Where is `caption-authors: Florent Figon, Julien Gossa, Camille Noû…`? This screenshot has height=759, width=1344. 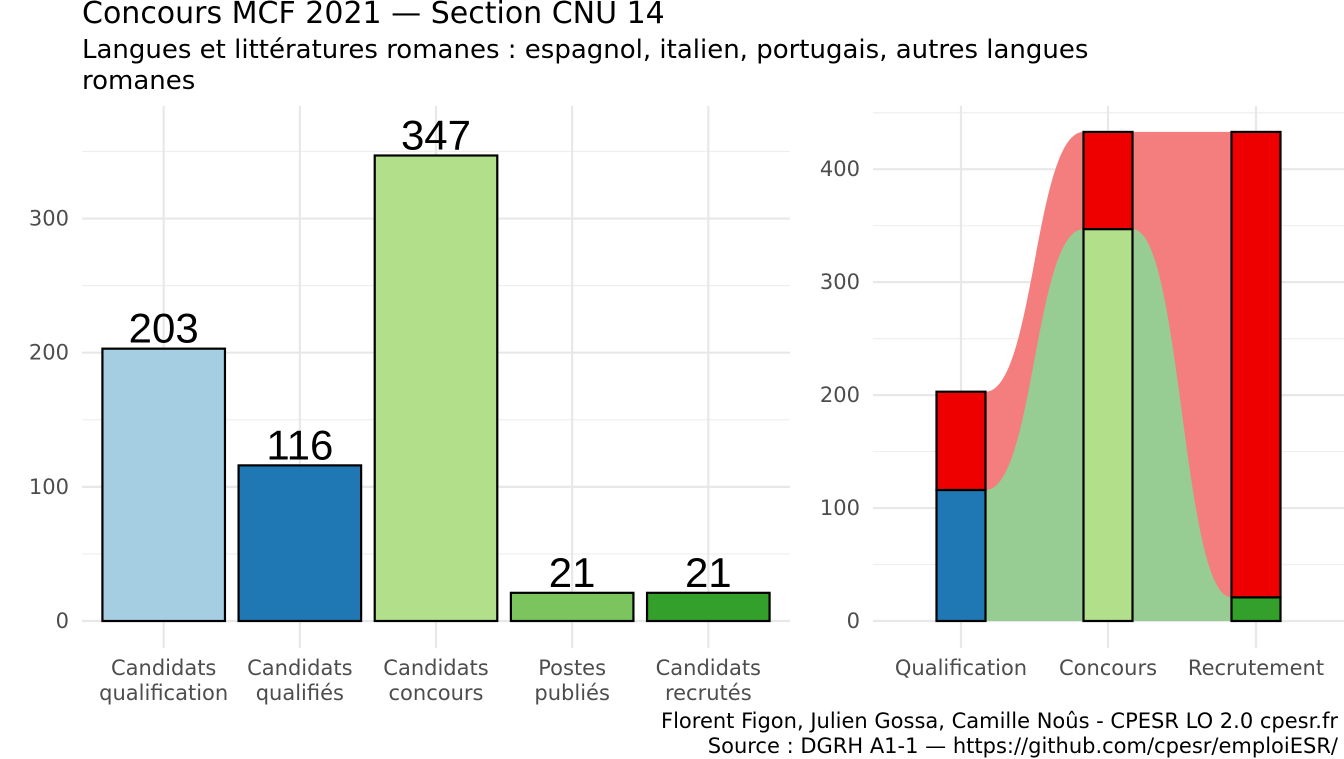
caption-authors: Florent Figon, Julien Gossa, Camille Noû… is located at coordinates (999, 721).